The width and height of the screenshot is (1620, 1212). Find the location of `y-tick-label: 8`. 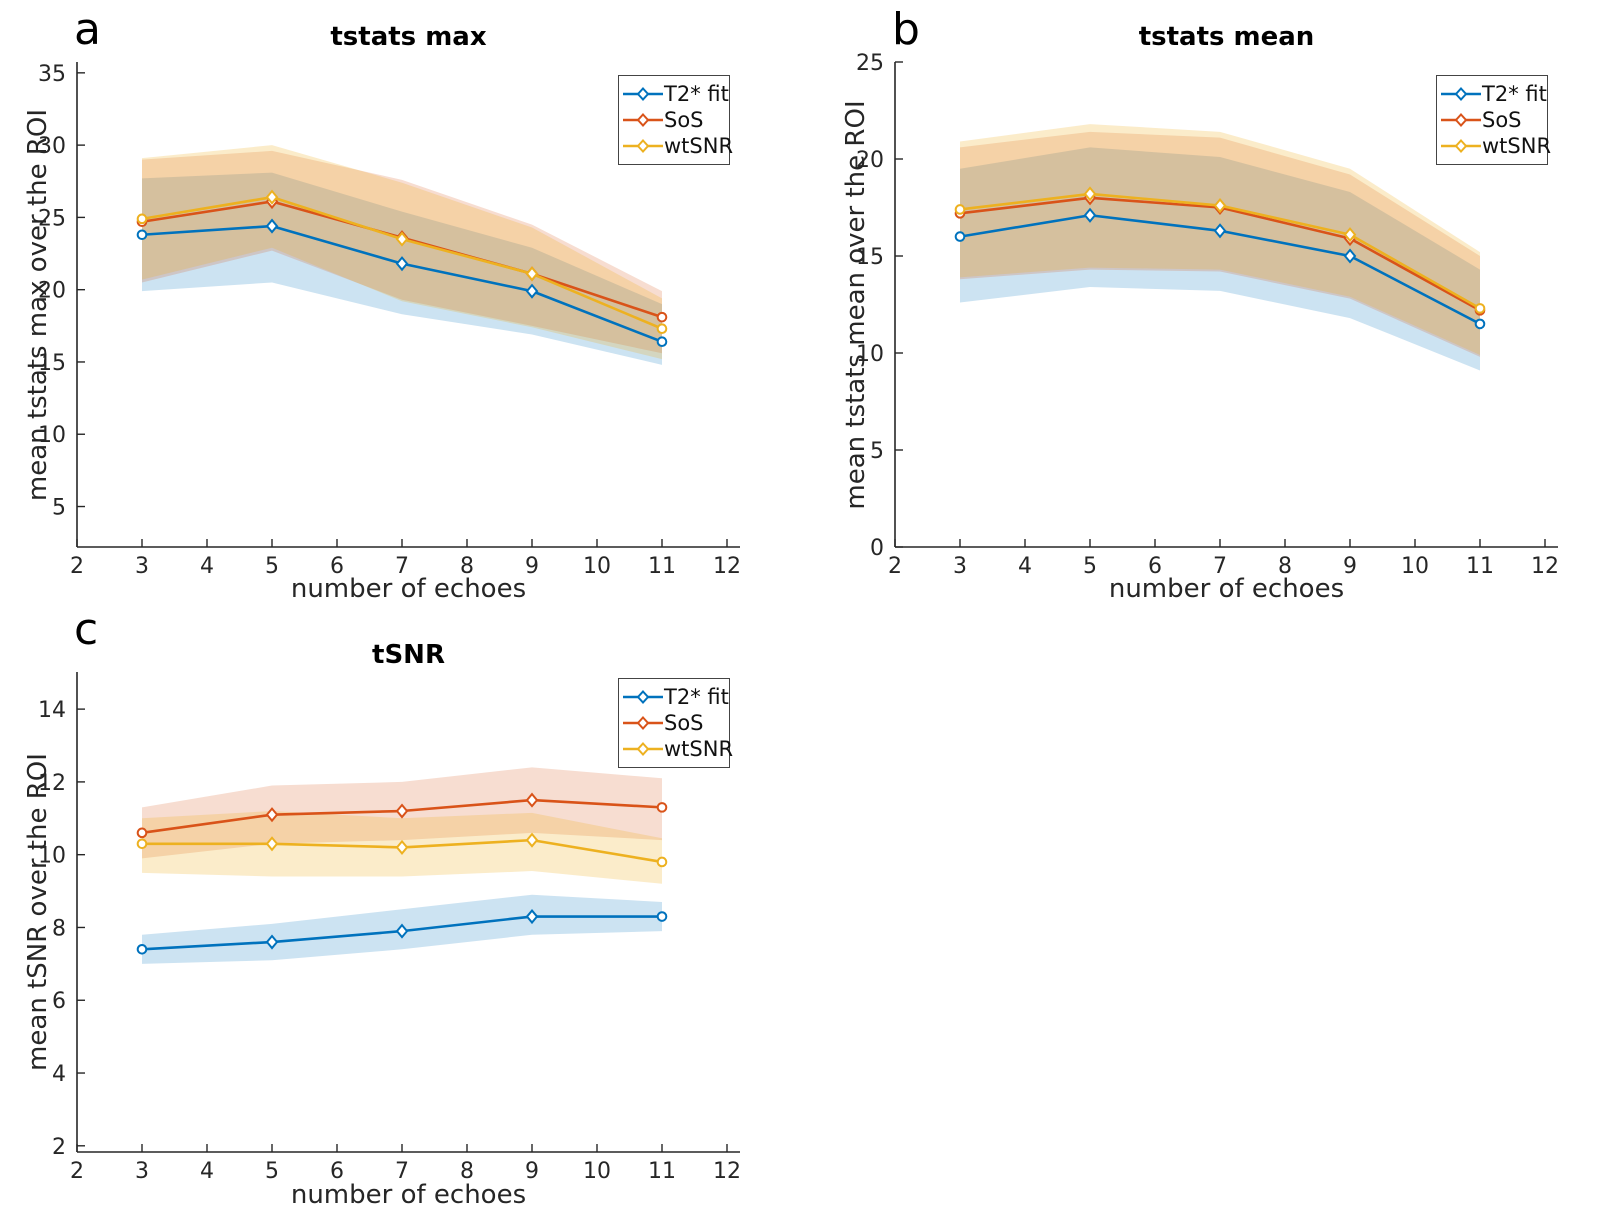

y-tick-label: 8 is located at coordinates (59, 928).